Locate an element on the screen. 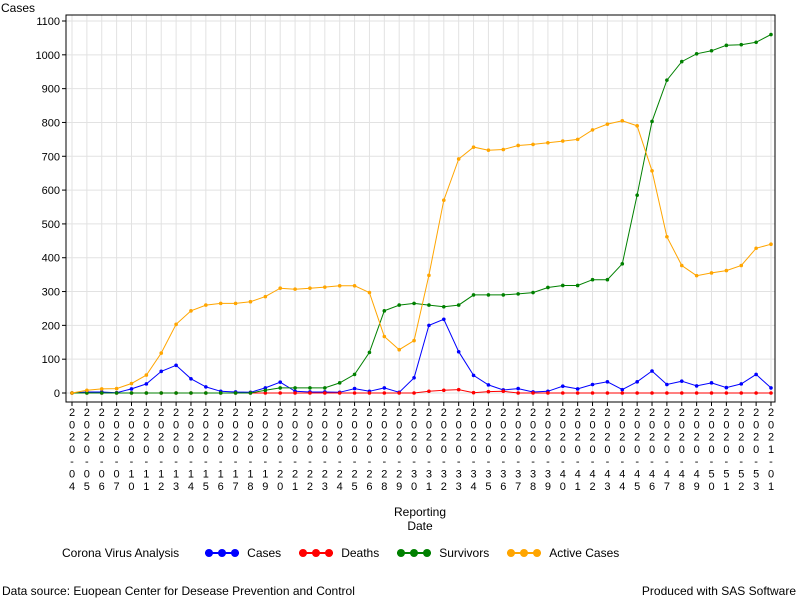 This screenshot has width=800, height=600. y-tick-label: 900 is located at coordinates (51, 90).